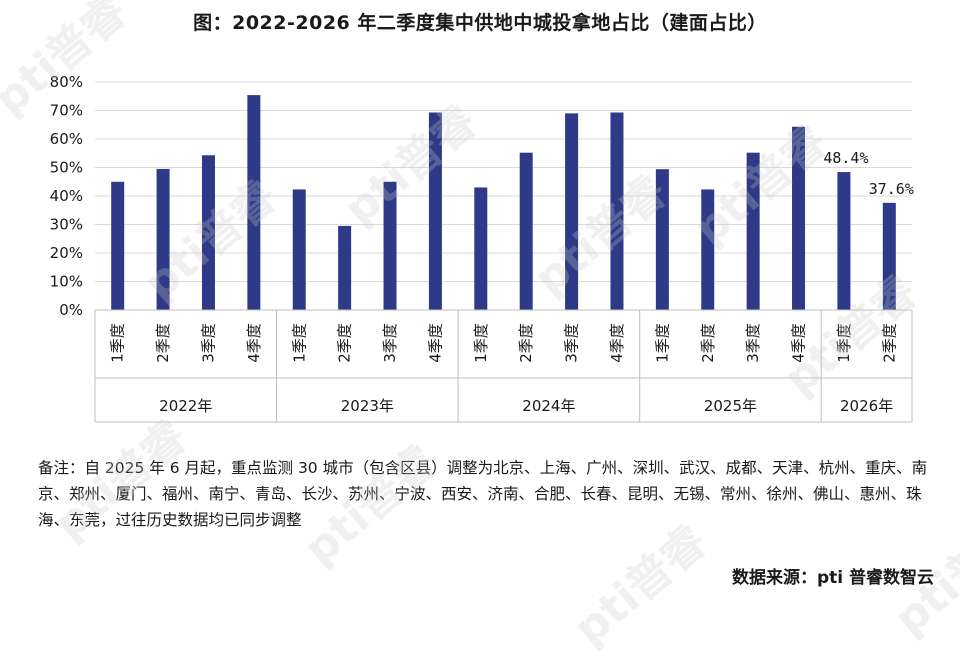 This screenshot has width=960, height=657. Describe the element at coordinates (71, 310) in the screenshot. I see `y-tick-label: 0%` at that location.